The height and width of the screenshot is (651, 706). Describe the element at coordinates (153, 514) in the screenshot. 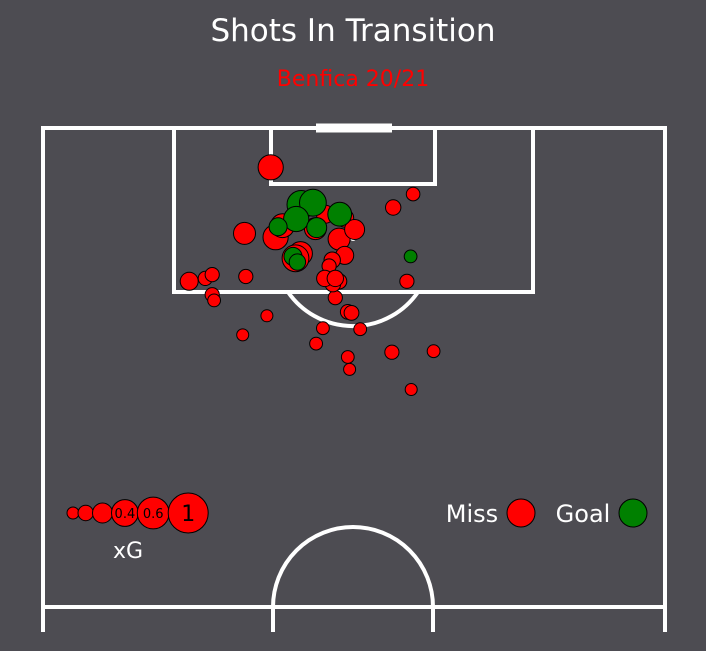

I see `xg-size-marker-label: 0.6` at that location.